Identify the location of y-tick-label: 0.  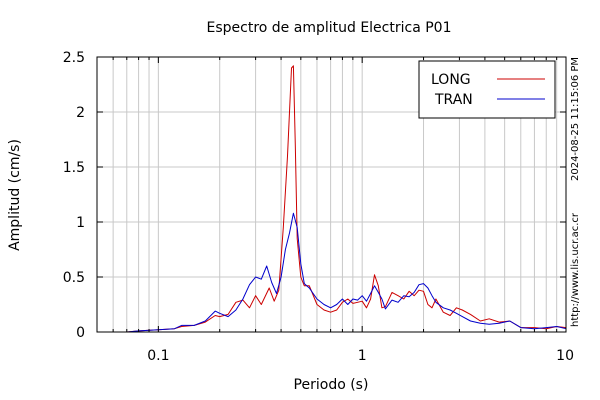
(80, 333).